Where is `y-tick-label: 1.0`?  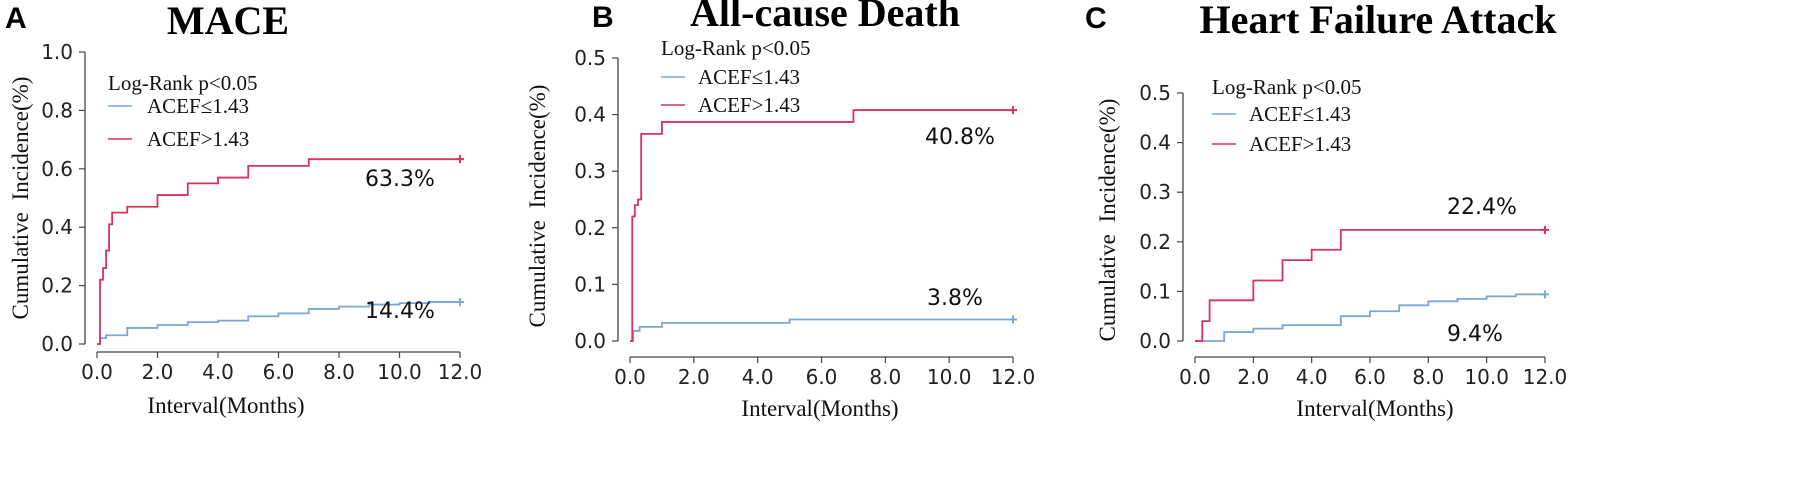
y-tick-label: 1.0 is located at coordinates (57, 52).